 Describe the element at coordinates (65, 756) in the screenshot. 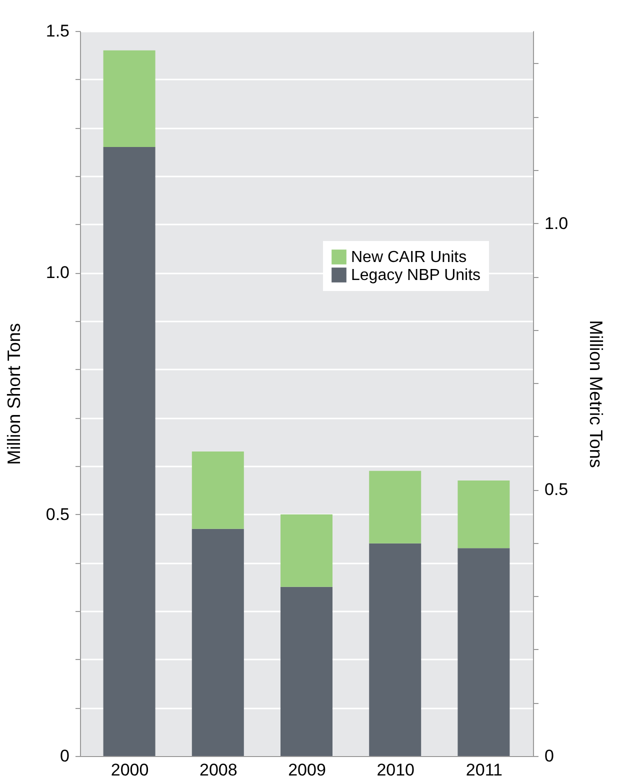

I see `y-tick-label: 0` at that location.